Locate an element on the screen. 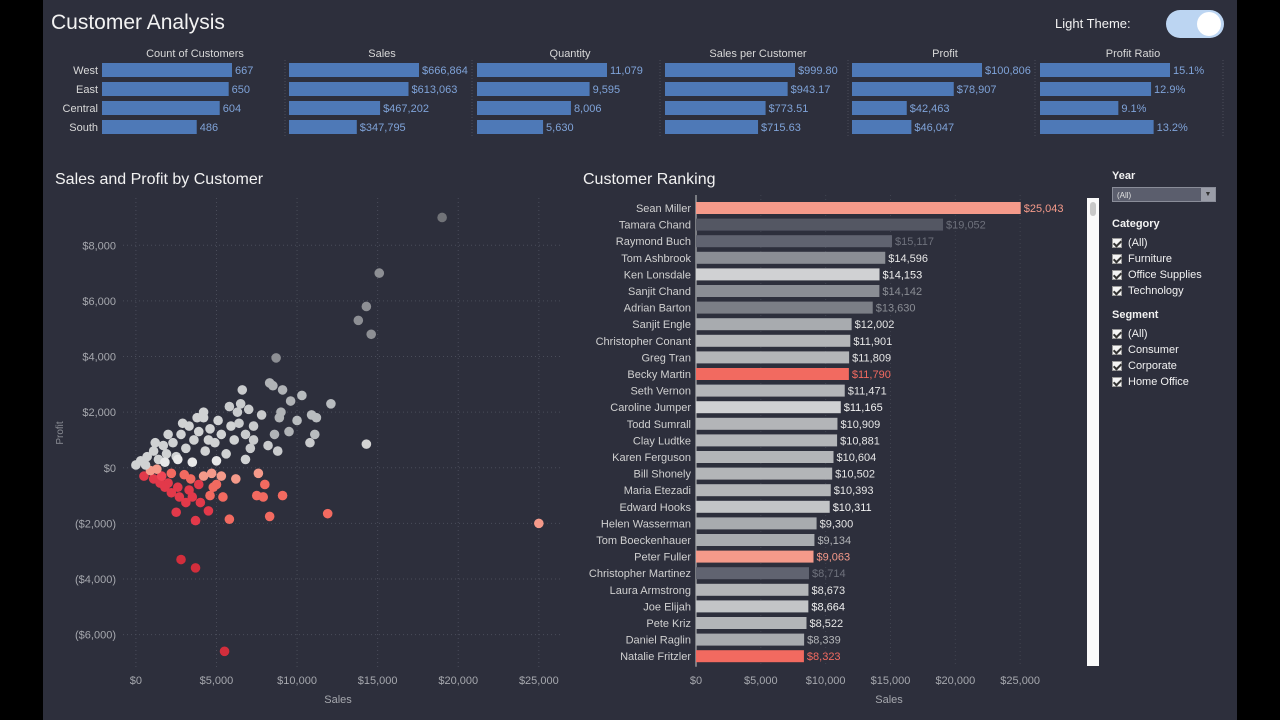  segment-option-home-office: Home Office is located at coordinates (1172, 382).